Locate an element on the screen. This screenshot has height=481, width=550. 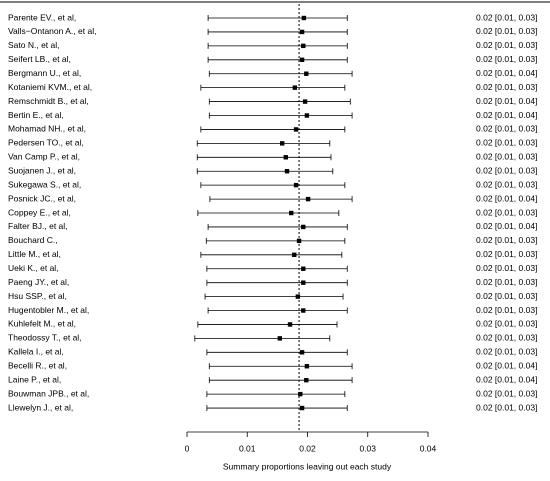
study-label: Van Camp P., et al, is located at coordinates (44, 157).